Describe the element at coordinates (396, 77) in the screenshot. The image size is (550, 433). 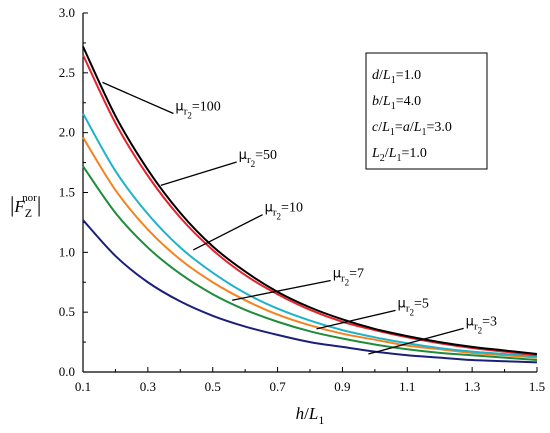
I see `parameter-line: d/L1=1.0` at that location.